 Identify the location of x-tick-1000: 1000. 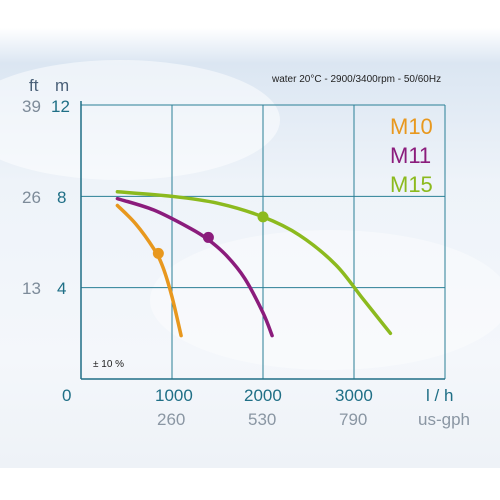
(174, 395).